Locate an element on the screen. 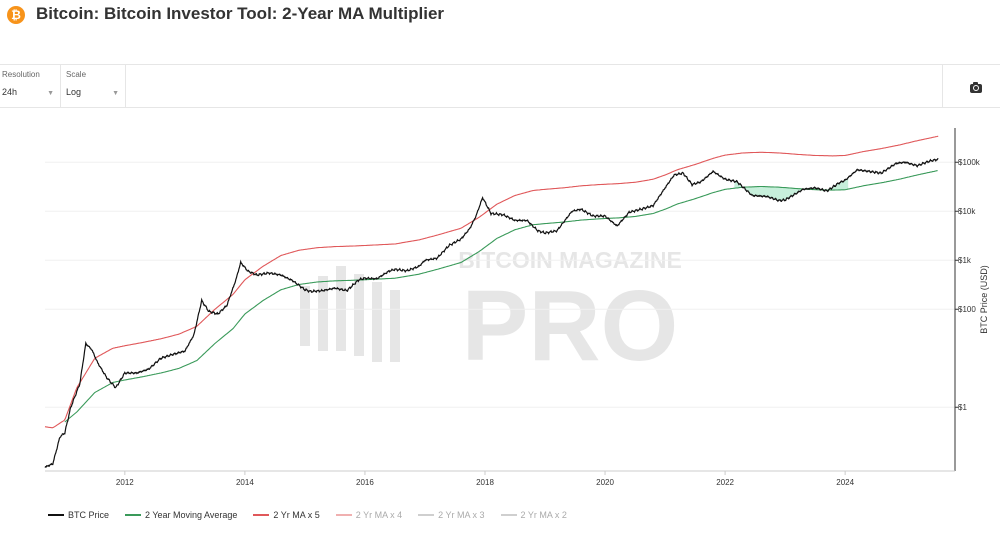 The height and width of the screenshot is (533, 1000). export-image-button is located at coordinates (971, 86).